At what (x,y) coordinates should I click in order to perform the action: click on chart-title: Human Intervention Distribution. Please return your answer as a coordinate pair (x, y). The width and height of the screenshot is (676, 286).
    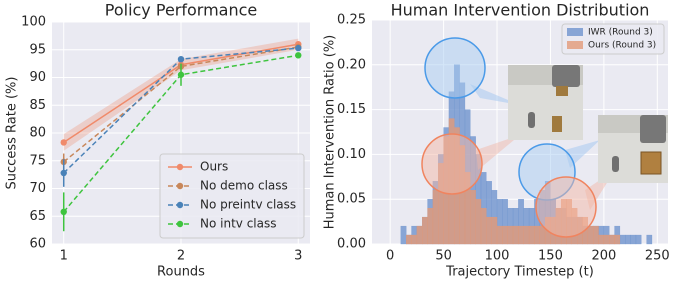
    Looking at the image, I should click on (520, 10).